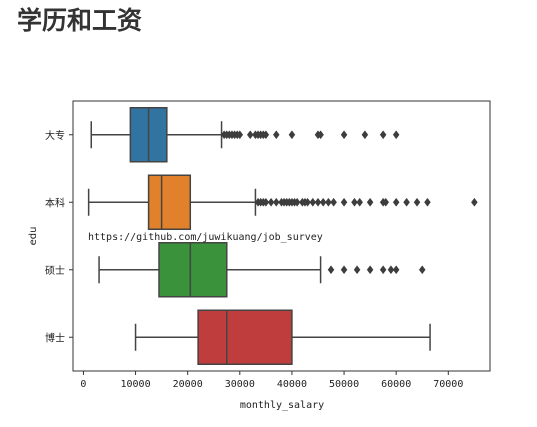  I want to click on y-tick-label: 本科, so click(55, 202).